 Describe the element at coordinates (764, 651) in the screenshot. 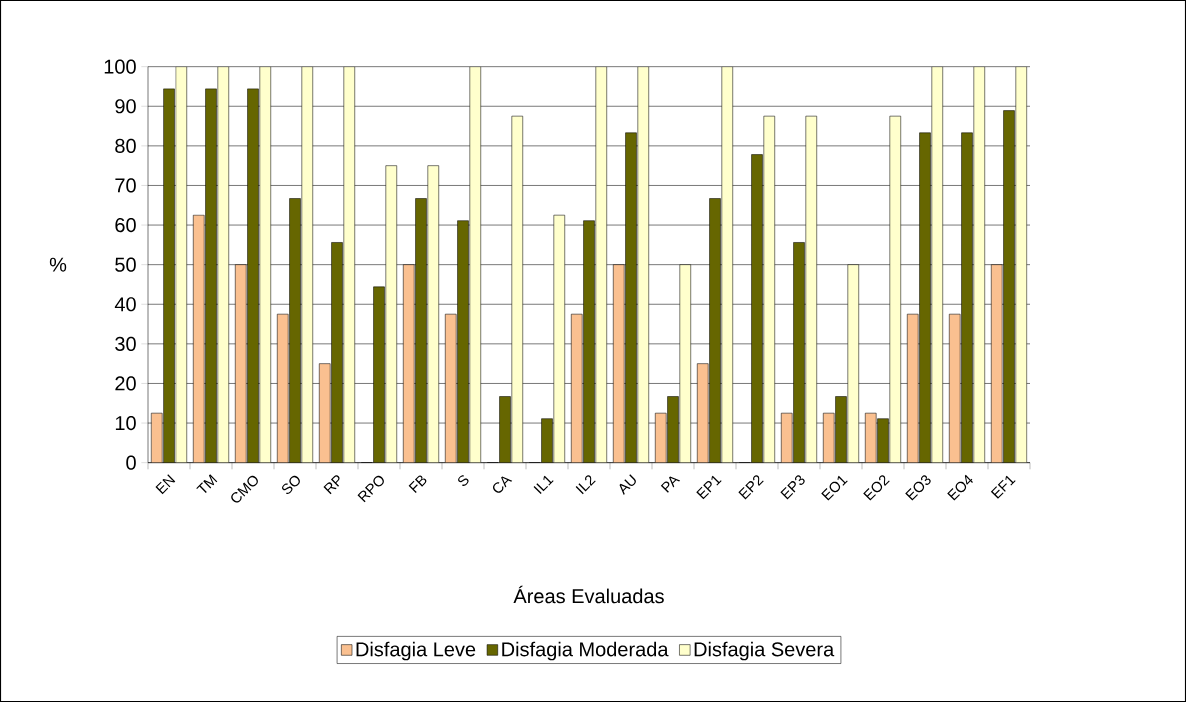

I see `legend-label: Disfagia Severa` at that location.